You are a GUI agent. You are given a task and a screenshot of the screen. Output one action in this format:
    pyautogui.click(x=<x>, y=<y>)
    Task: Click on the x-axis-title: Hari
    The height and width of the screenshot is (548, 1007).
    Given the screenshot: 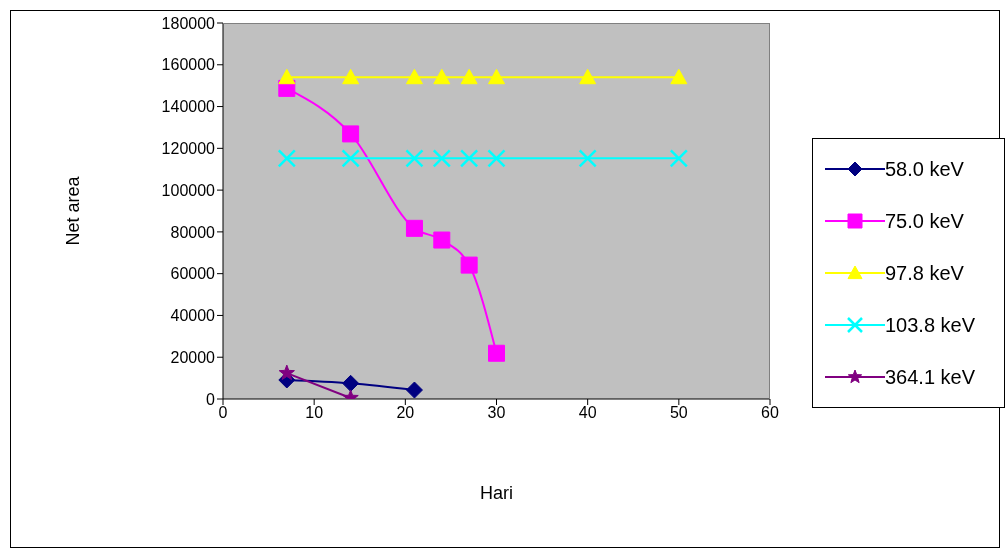 What is the action you would take?
    pyautogui.click(x=496, y=493)
    